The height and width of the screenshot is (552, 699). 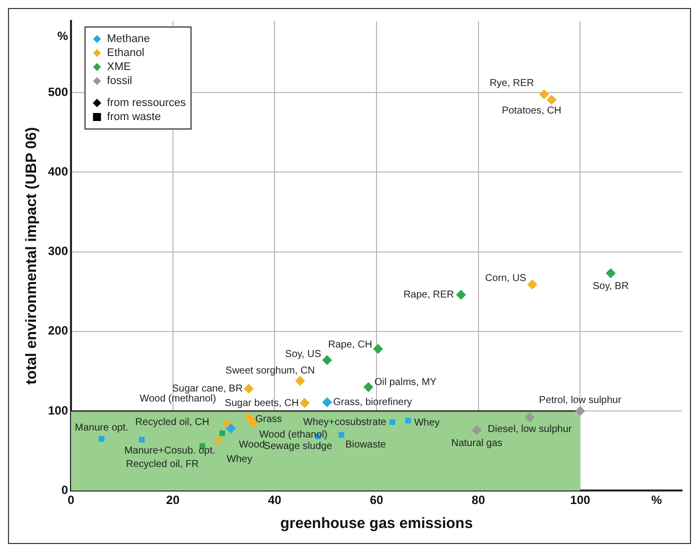 What do you see at coordinates (268, 420) in the screenshot?
I see `annotation: Grass` at bounding box center [268, 420].